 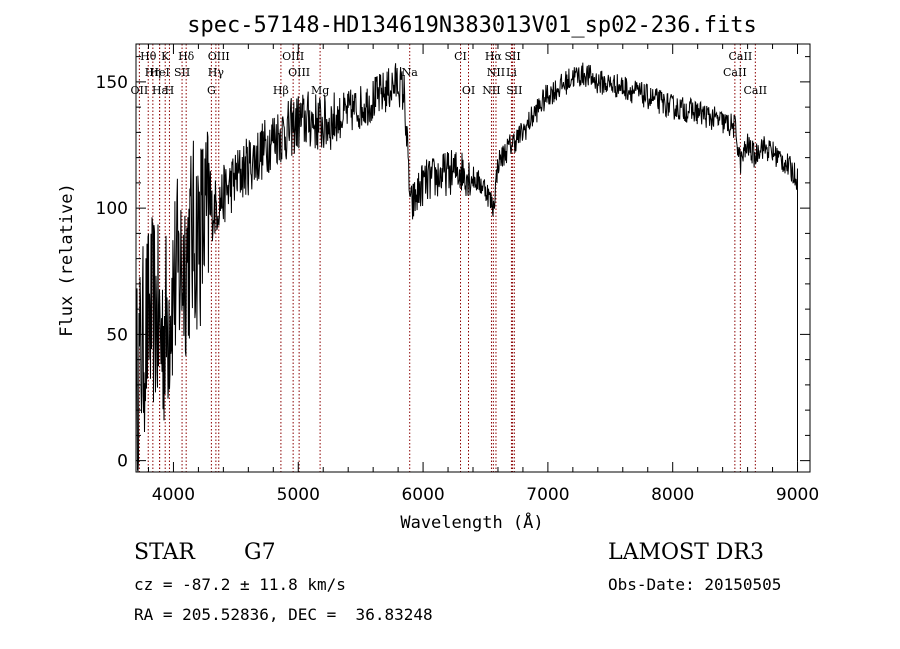 I want to click on line-label-23: Mg, so click(x=320, y=90).